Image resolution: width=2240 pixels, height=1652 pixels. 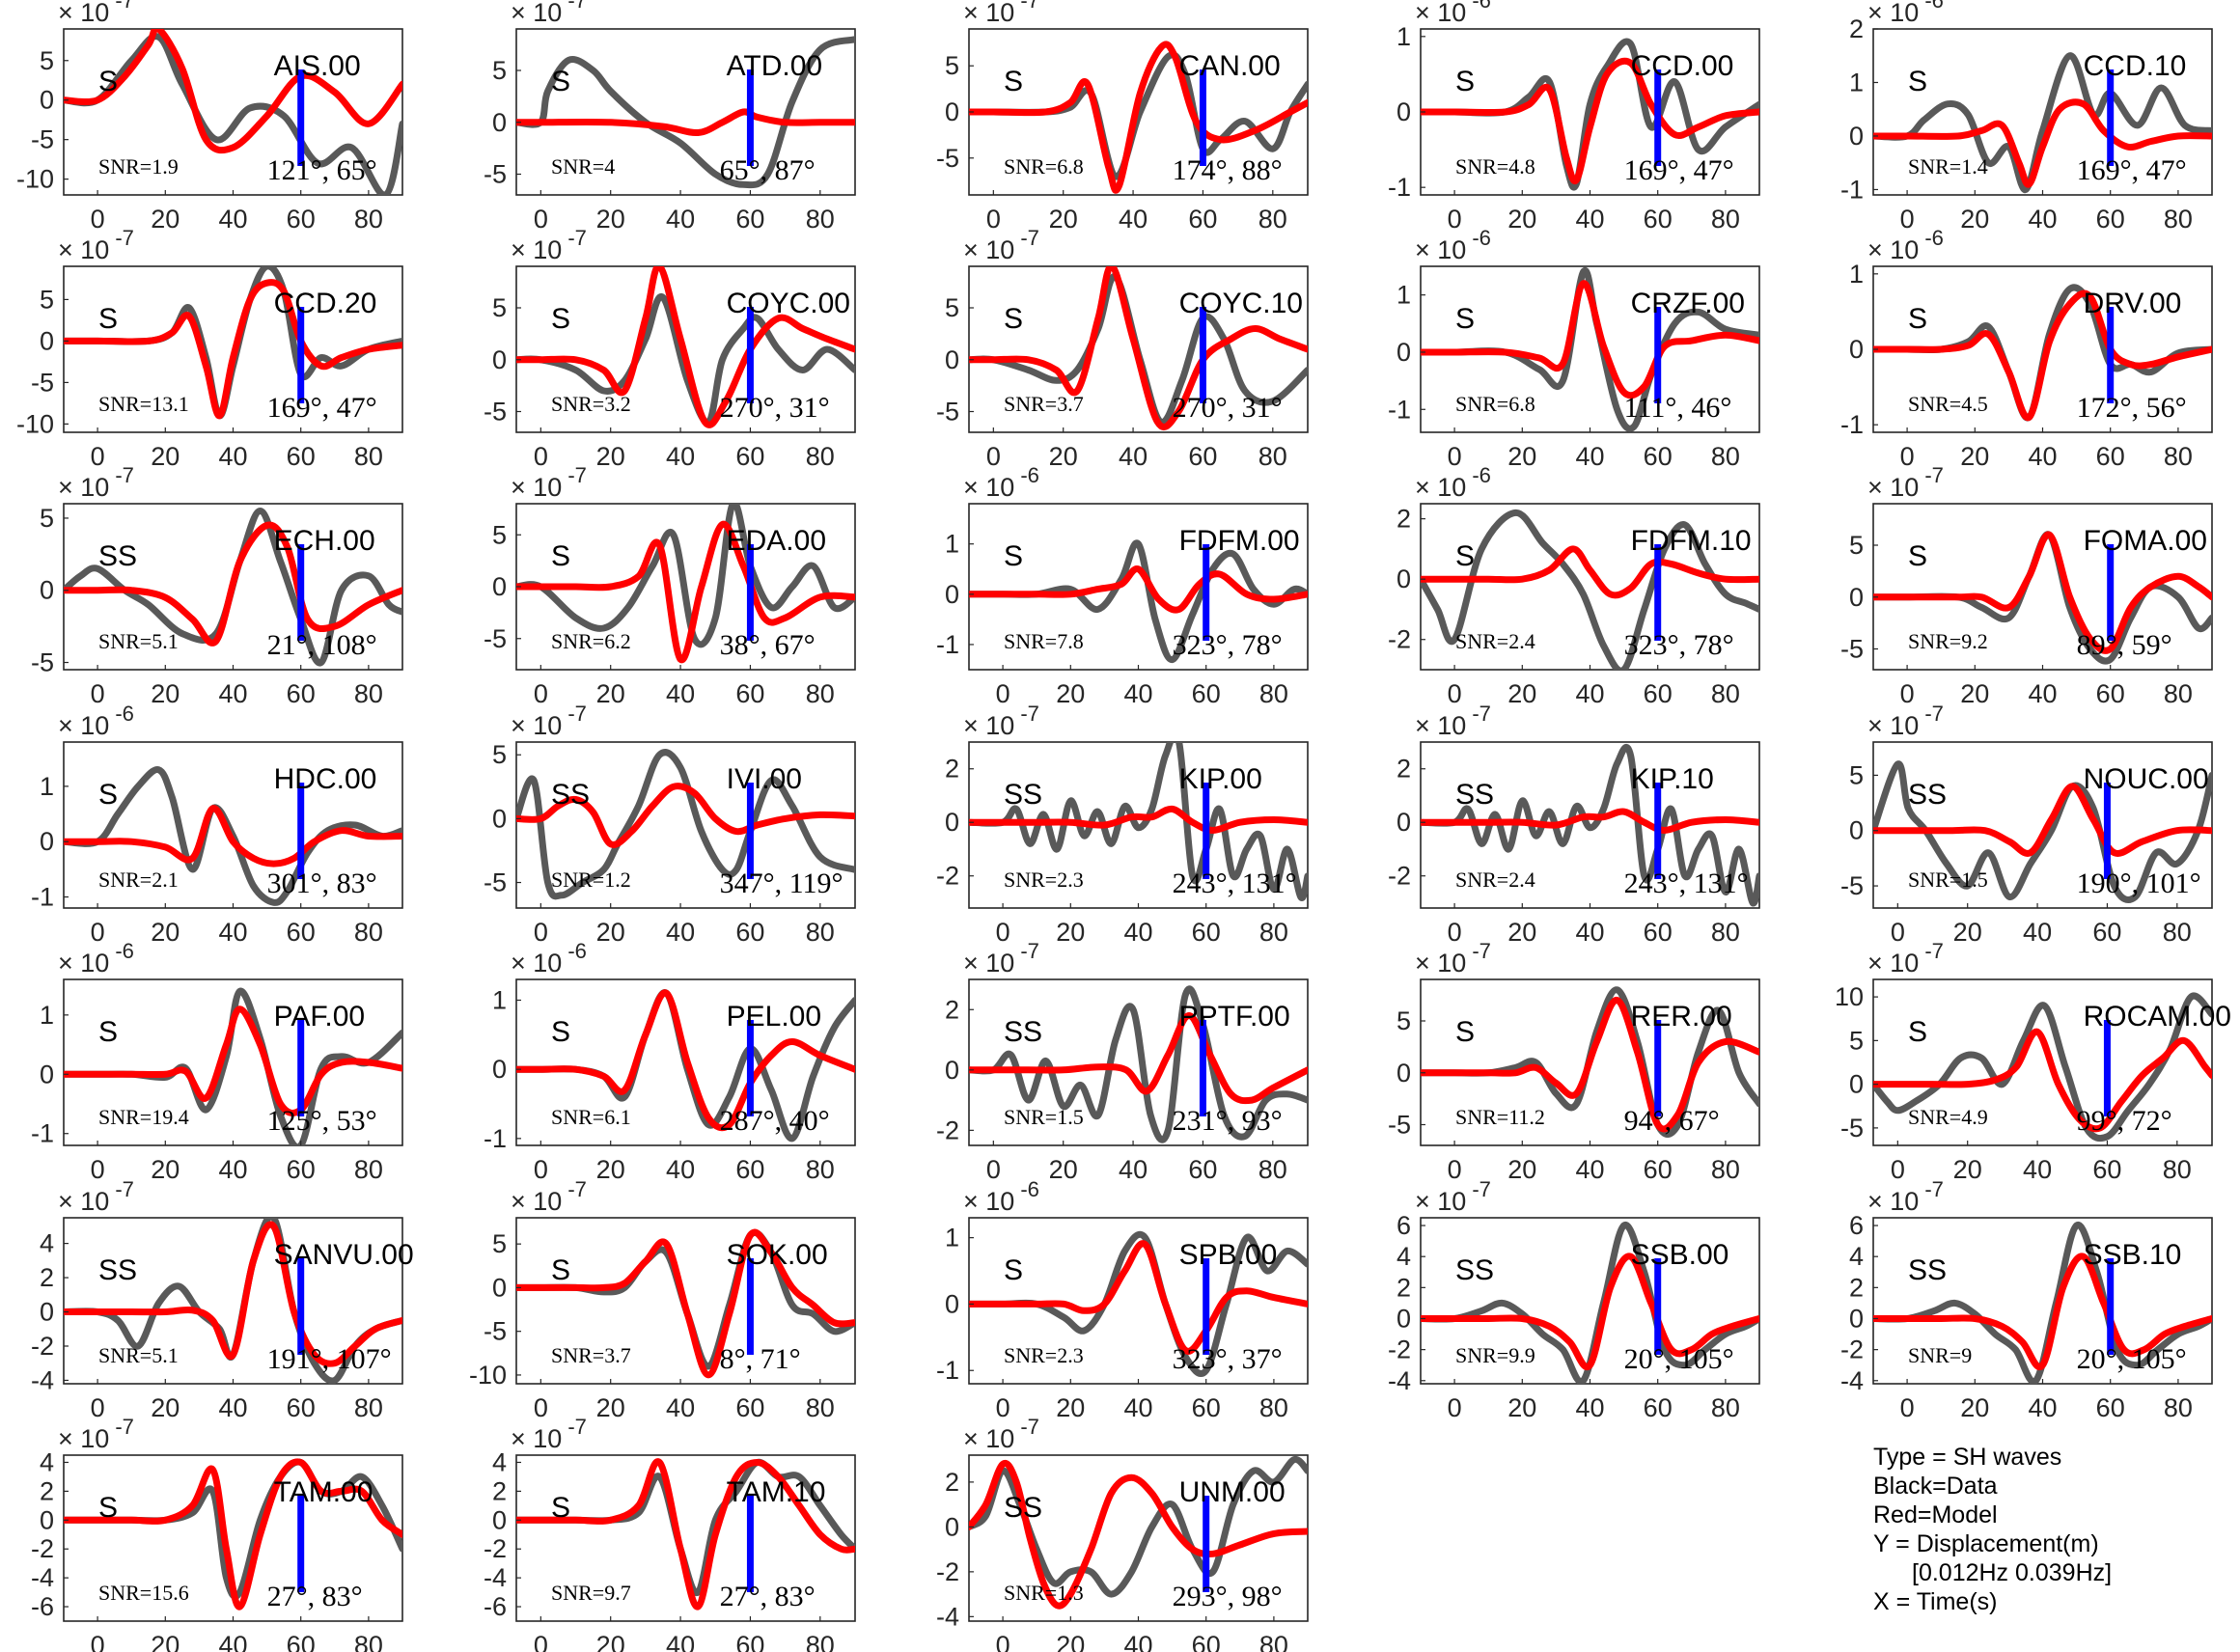 What do you see at coordinates (1940, 1355) in the screenshot?
I see `snr-label: SNR=9` at bounding box center [1940, 1355].